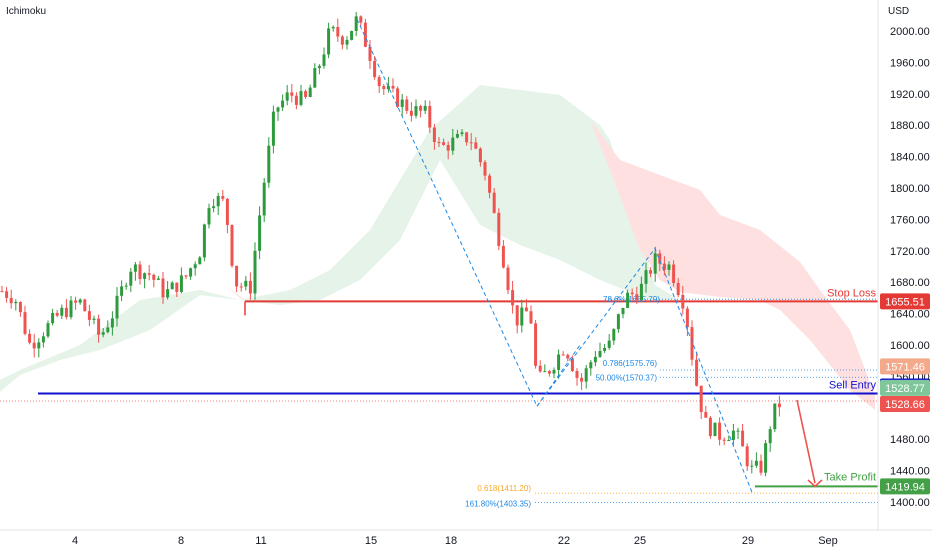 The width and height of the screenshot is (932, 550). I want to click on y-tick-1960: 1960.00, so click(910, 63).